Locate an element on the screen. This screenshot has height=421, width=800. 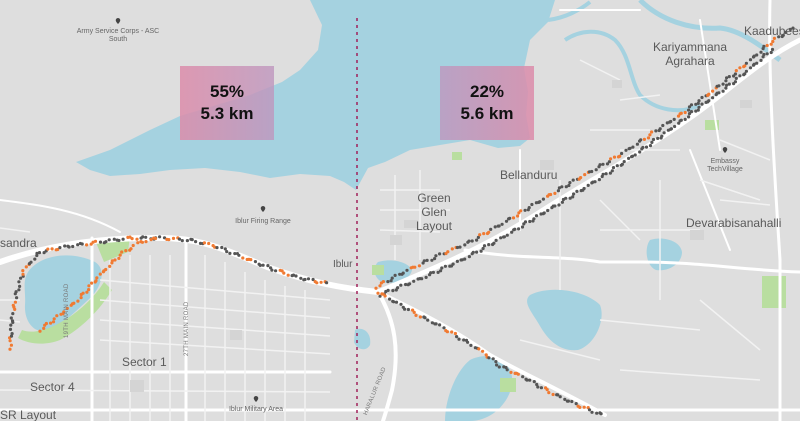
label-19th-main-road: 19TH MAIN ROAD is located at coordinates (67, 310).